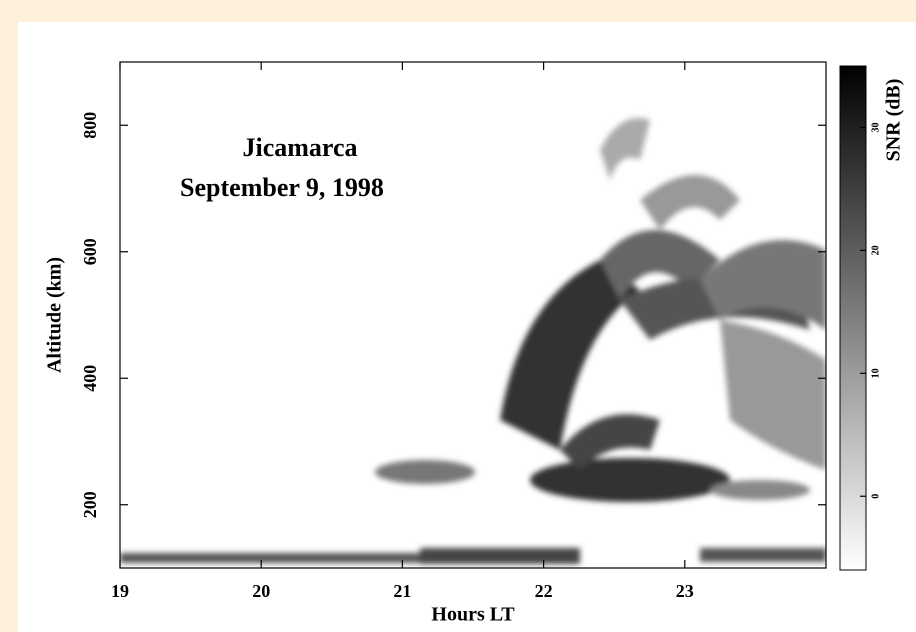 The width and height of the screenshot is (916, 632). I want to click on x-tick-label: 21, so click(402, 591).